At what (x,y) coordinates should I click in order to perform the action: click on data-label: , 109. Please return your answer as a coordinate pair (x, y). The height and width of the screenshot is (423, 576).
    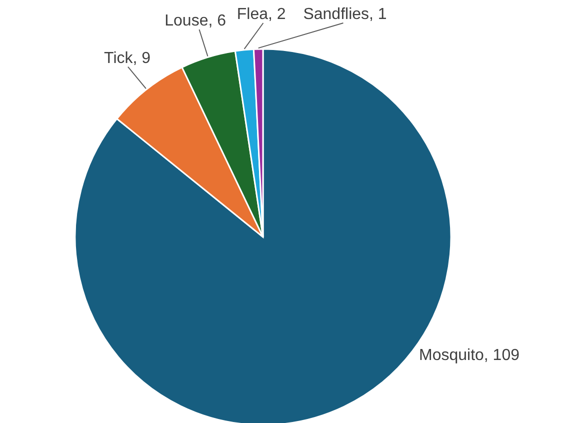
    Looking at the image, I should click on (502, 355).